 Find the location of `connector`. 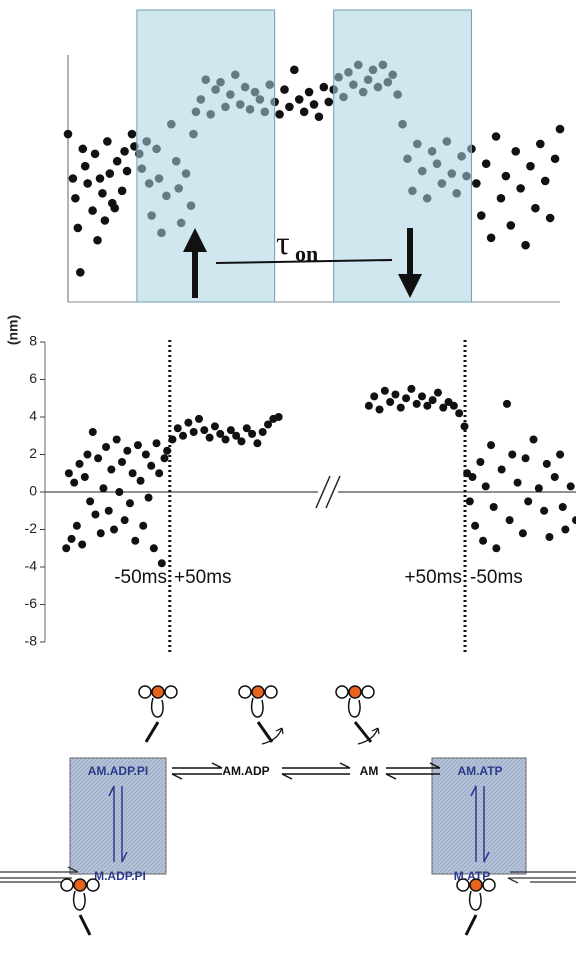

connector is located at coordinates (304, 261).